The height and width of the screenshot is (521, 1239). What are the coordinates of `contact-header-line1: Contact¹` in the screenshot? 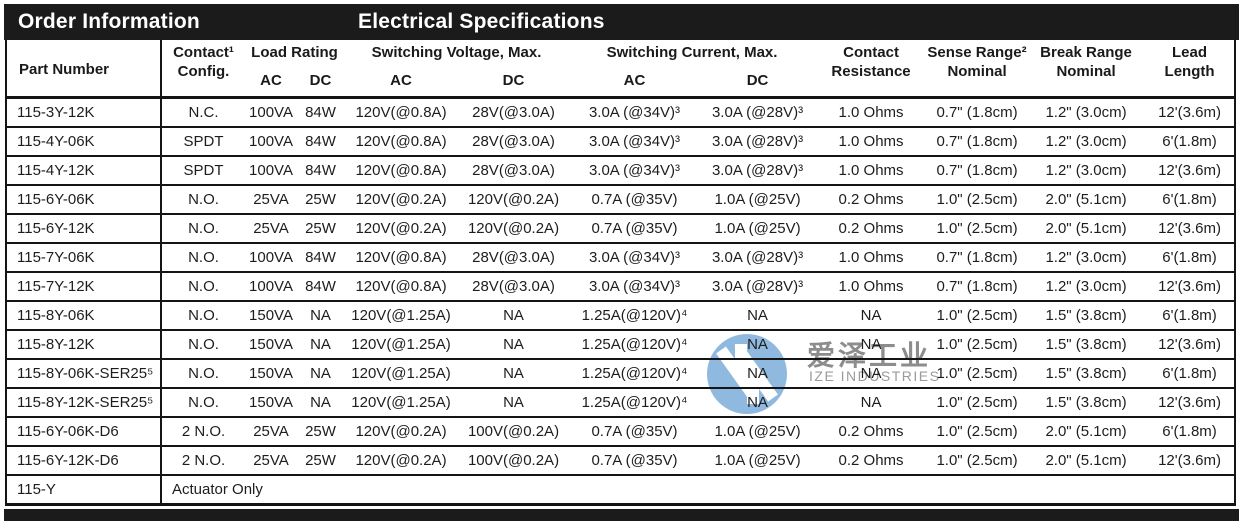 It's located at (203, 52).